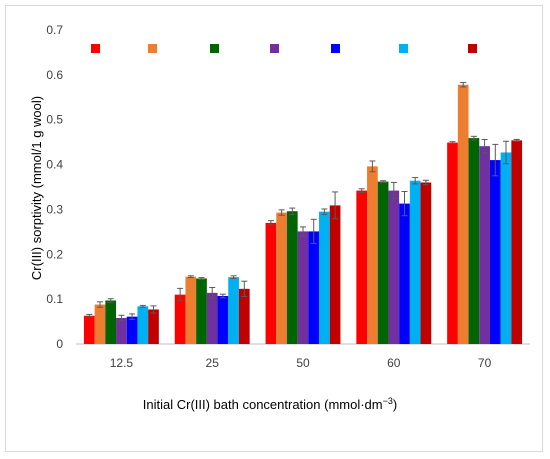 This screenshot has width=550, height=459. What do you see at coordinates (54, 299) in the screenshot?
I see `y-tick-label: 0.1` at bounding box center [54, 299].